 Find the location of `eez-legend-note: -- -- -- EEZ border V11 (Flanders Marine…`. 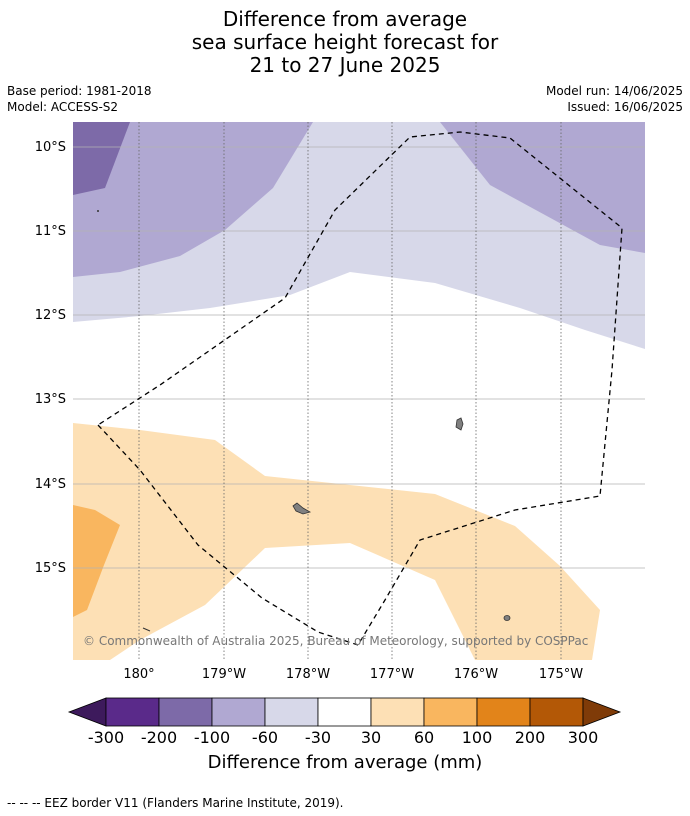

eez-legend-note: -- -- -- EEZ border V11 (Flanders Marine… is located at coordinates (175, 803).